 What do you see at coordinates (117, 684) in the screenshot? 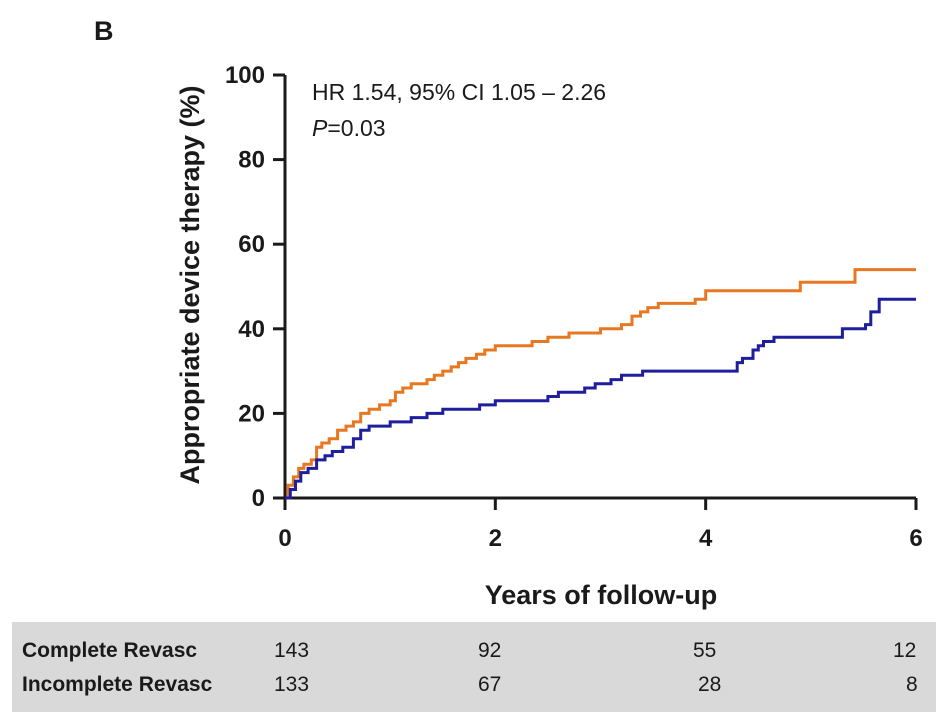
I see `risk-row-label: Incomplete Revasc` at bounding box center [117, 684].